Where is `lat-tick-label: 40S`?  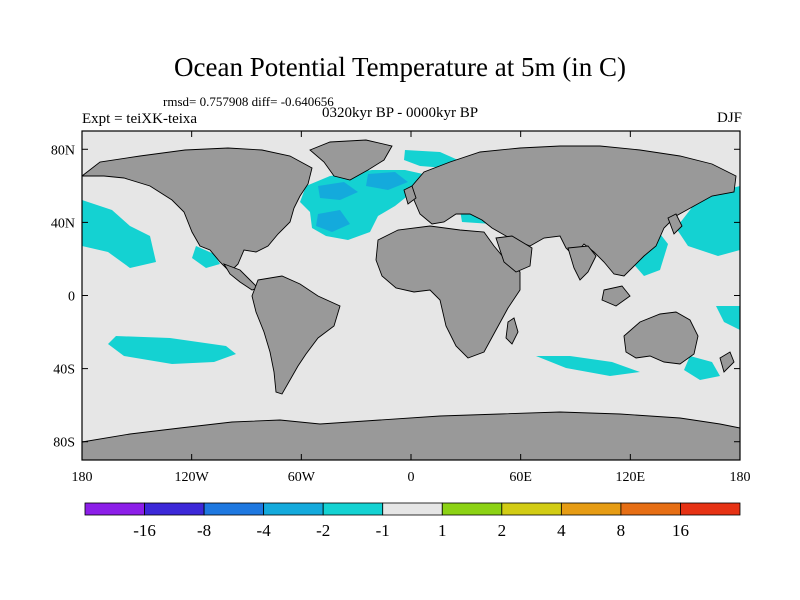 lat-tick-label: 40S is located at coordinates (64, 370).